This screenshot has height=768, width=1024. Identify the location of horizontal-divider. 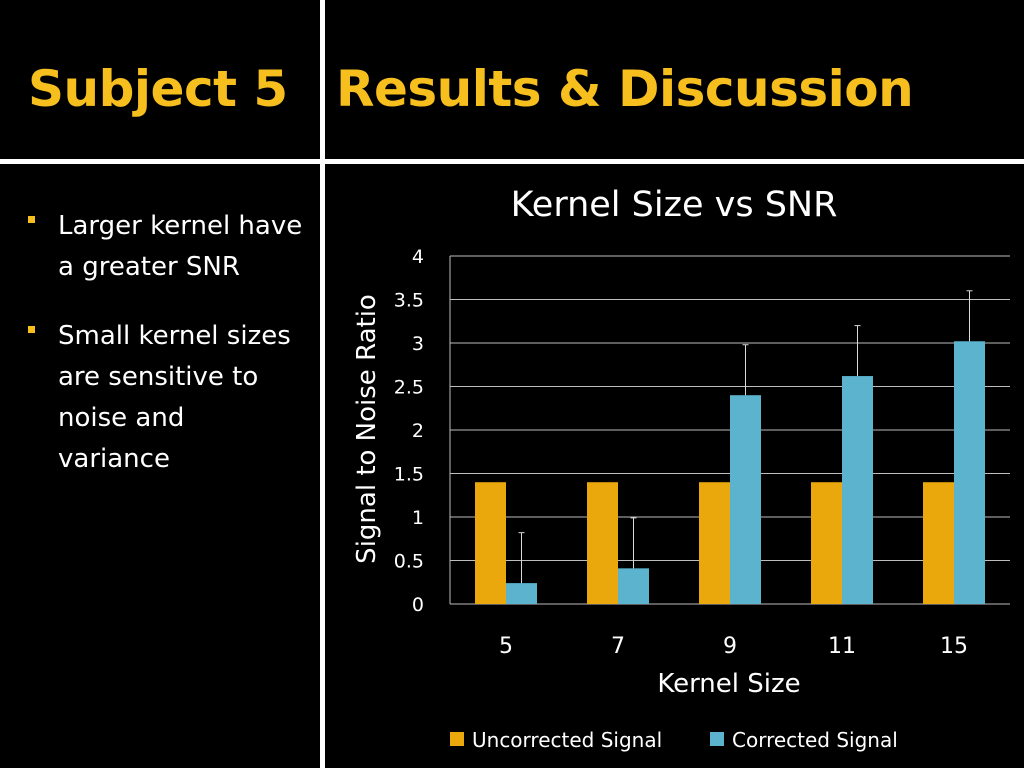
(512, 161).